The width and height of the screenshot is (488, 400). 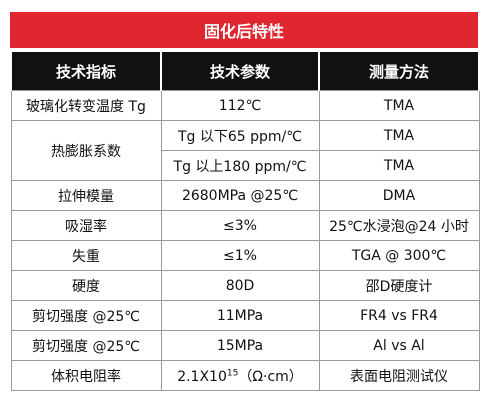 What do you see at coordinates (86, 285) in the screenshot?
I see `cell: 硬度` at bounding box center [86, 285].